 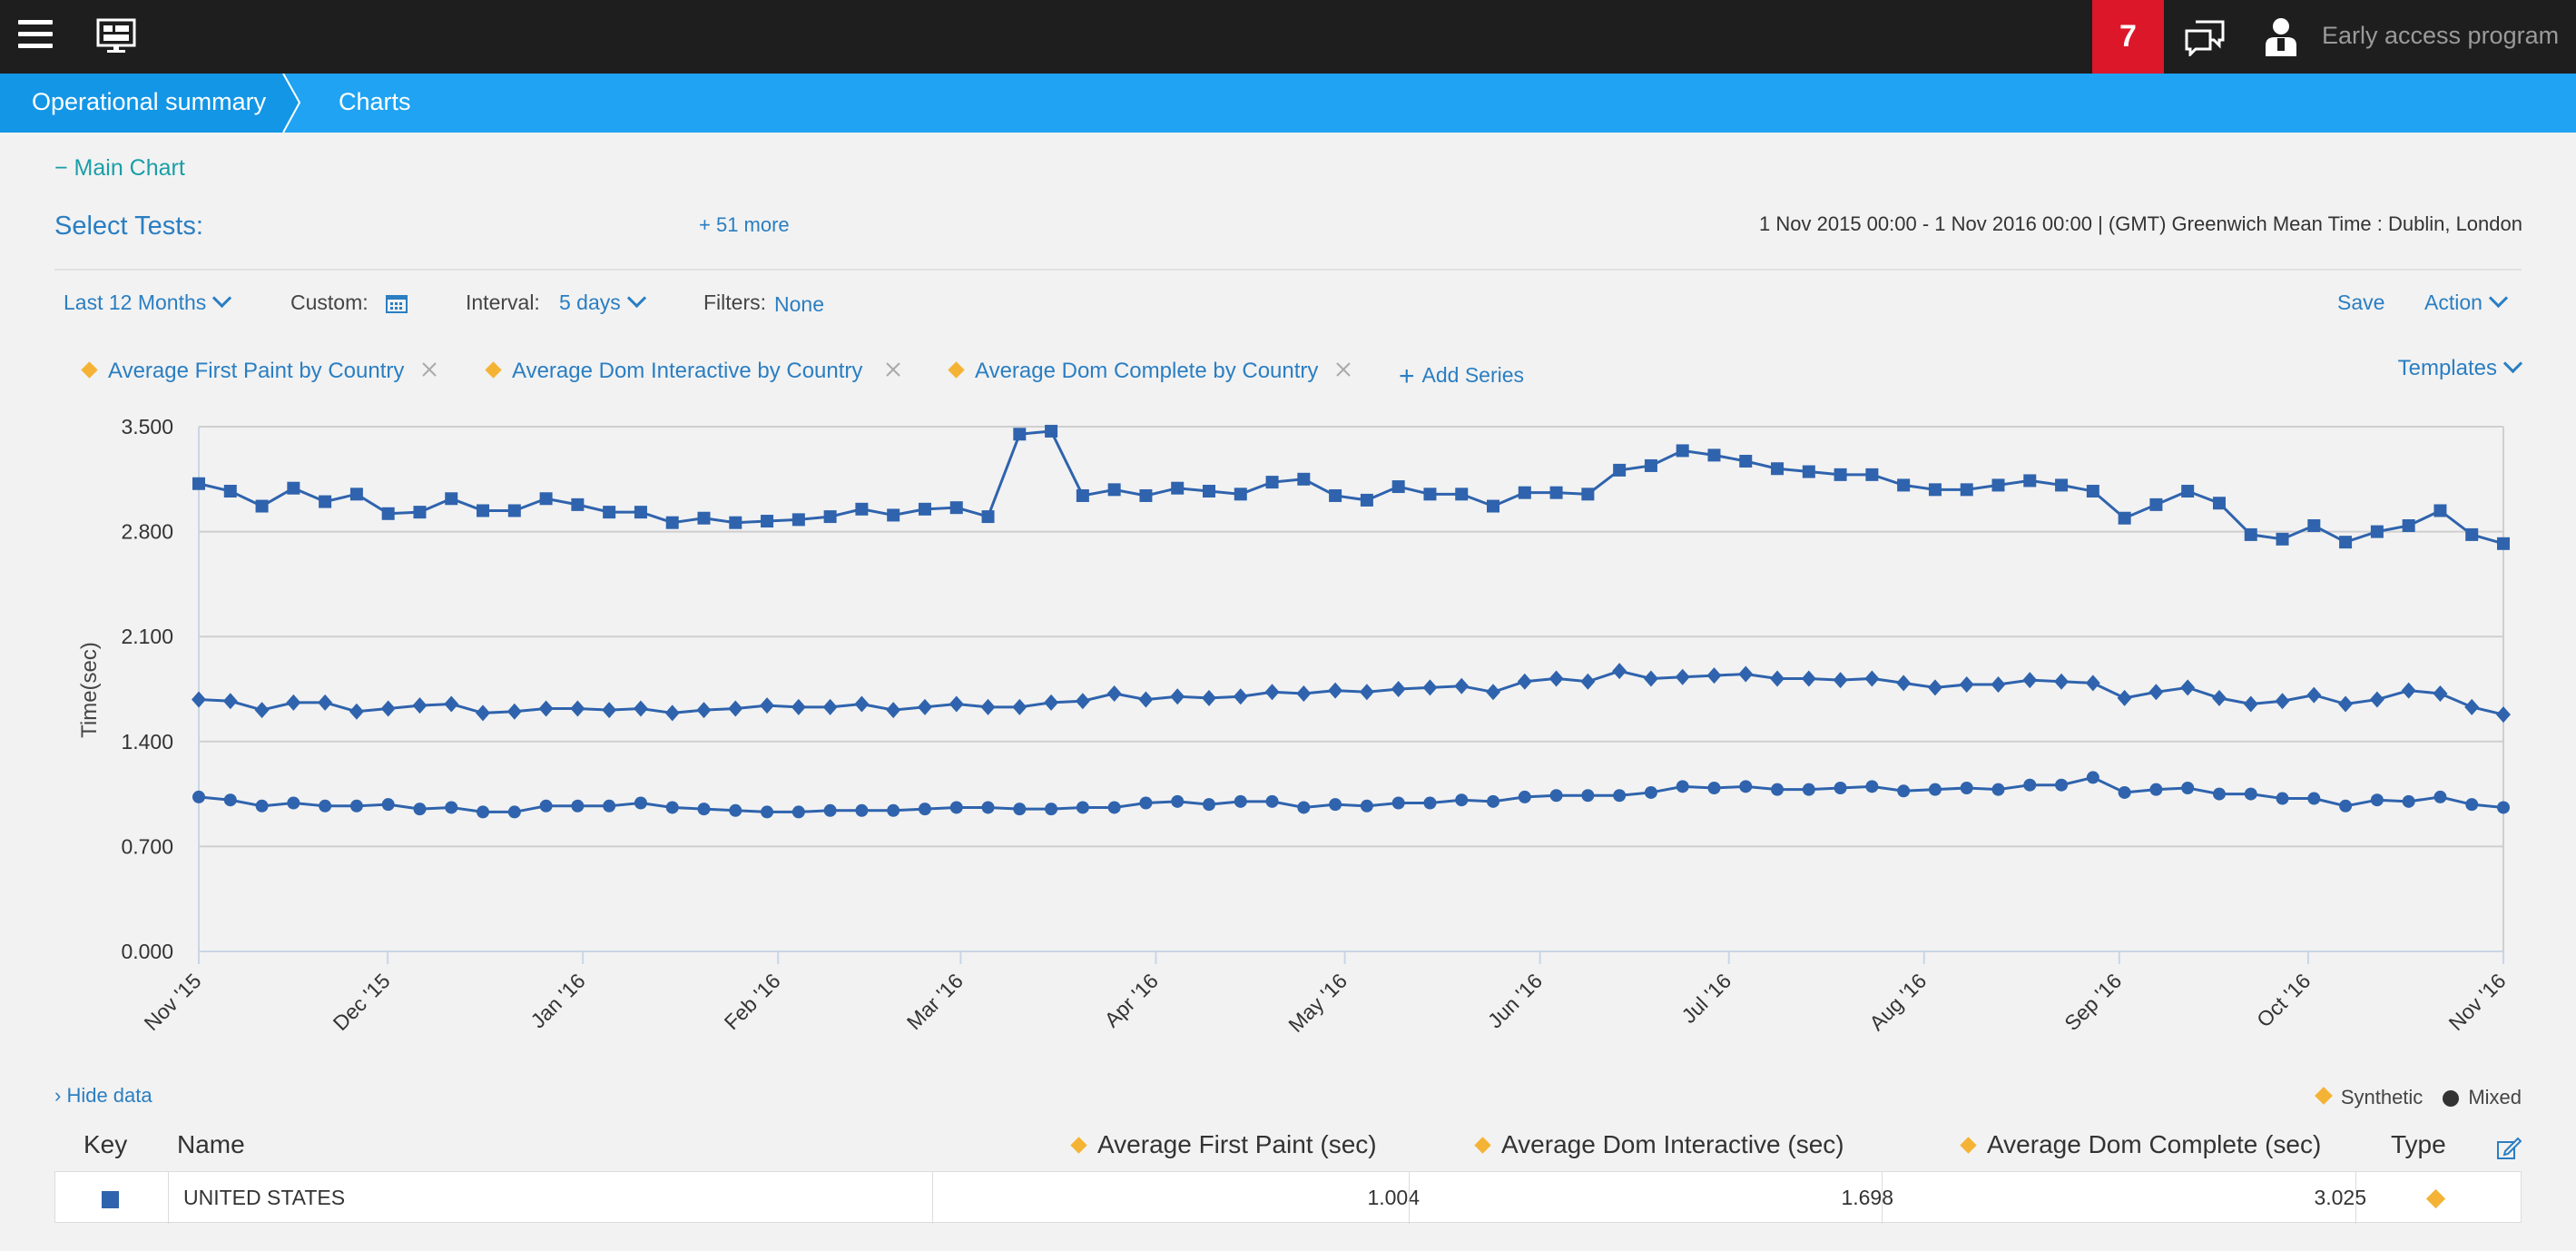 I want to click on action-dropdown: Action, so click(x=2466, y=301).